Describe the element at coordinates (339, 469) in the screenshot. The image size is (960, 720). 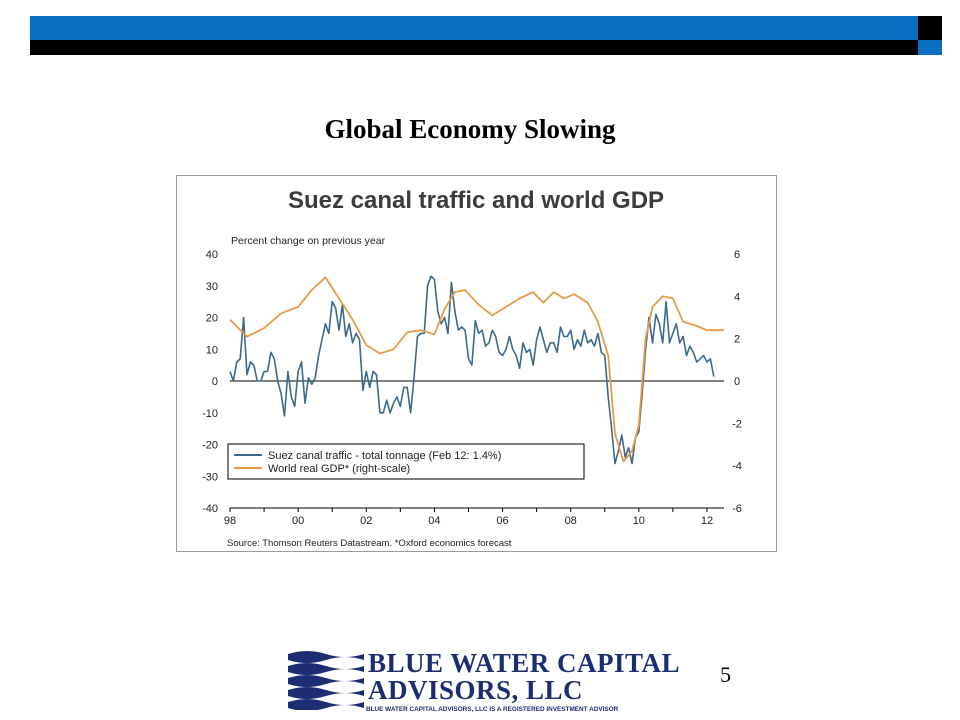
I see `legend-label-gdp: World real GDP* (right-scale)` at that location.